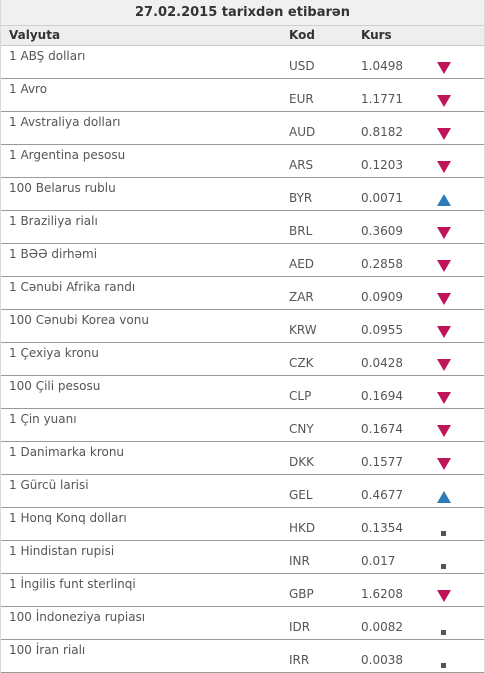  I want to click on currency-code: CNY, so click(301, 429).